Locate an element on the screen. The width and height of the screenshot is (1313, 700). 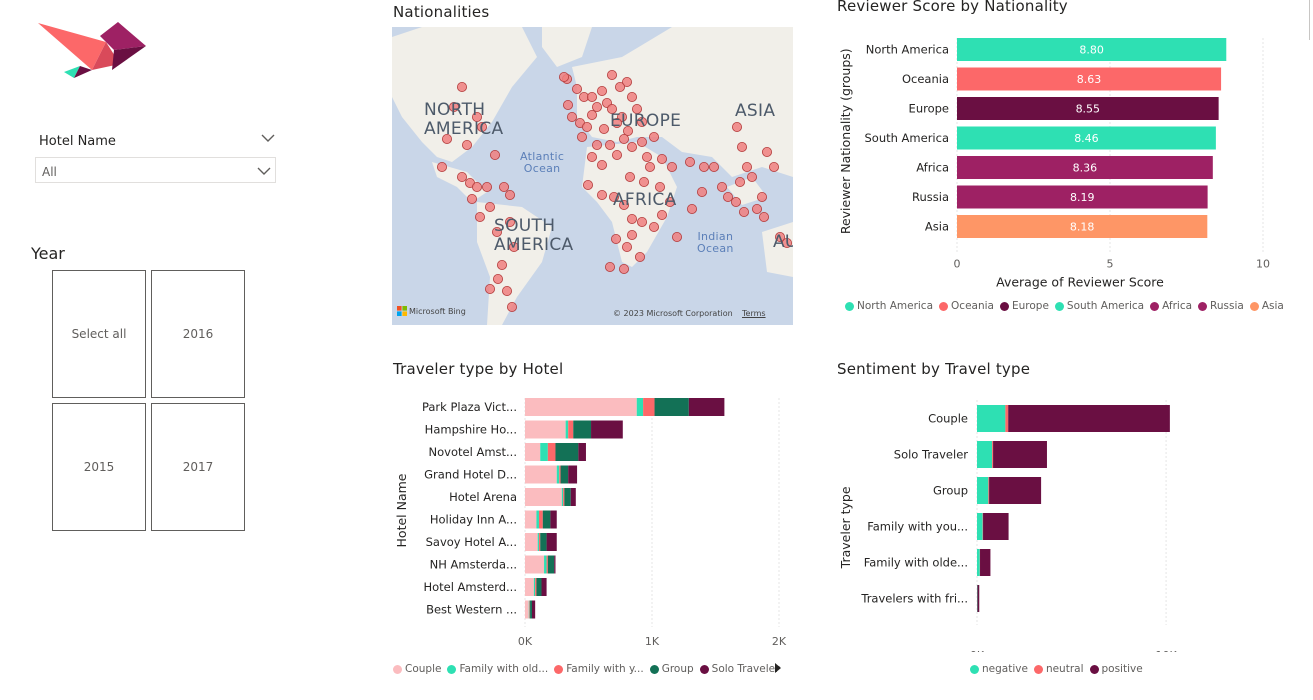
score-legend-item: Europe is located at coordinates (1024, 306).